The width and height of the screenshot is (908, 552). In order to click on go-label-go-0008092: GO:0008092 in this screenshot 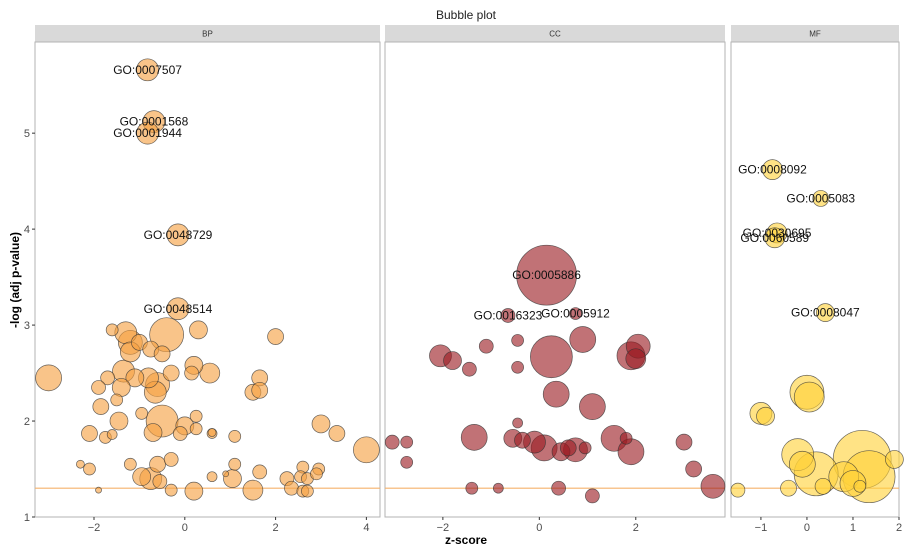, I will do `click(772, 170)`.